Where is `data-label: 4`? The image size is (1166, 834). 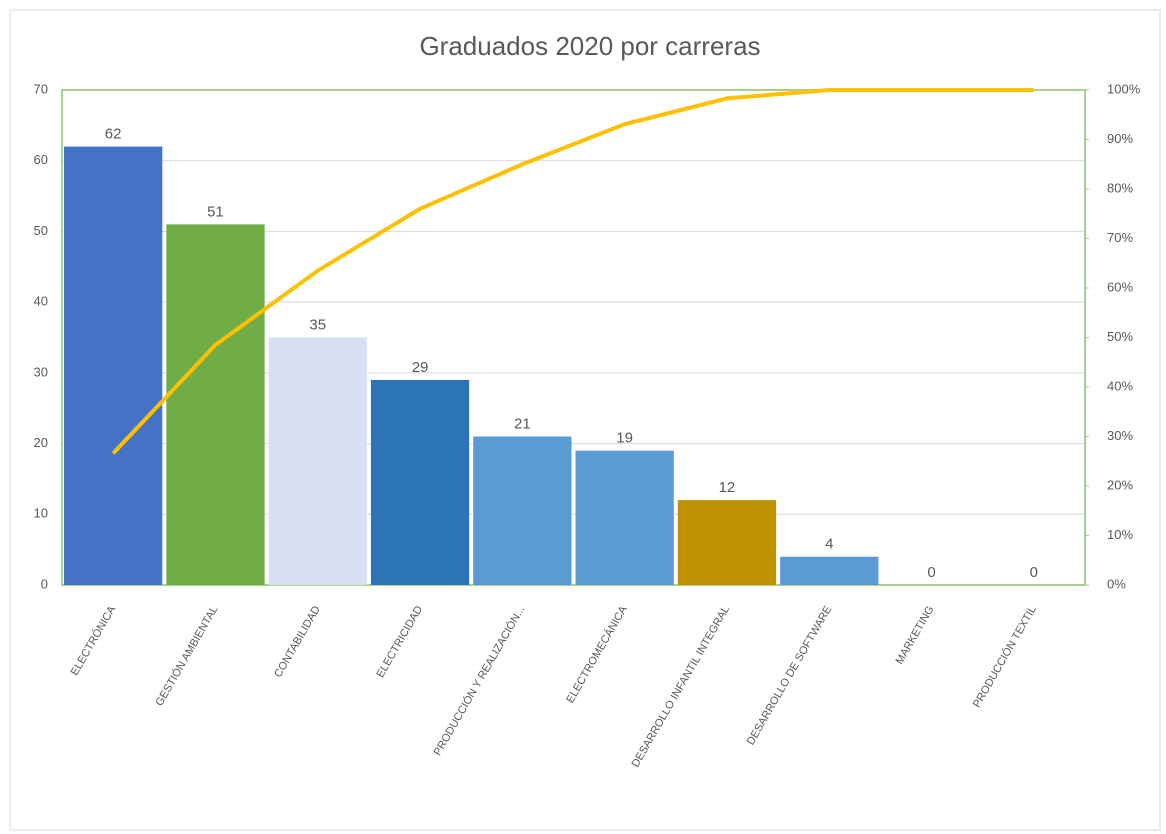
data-label: 4 is located at coordinates (829, 544).